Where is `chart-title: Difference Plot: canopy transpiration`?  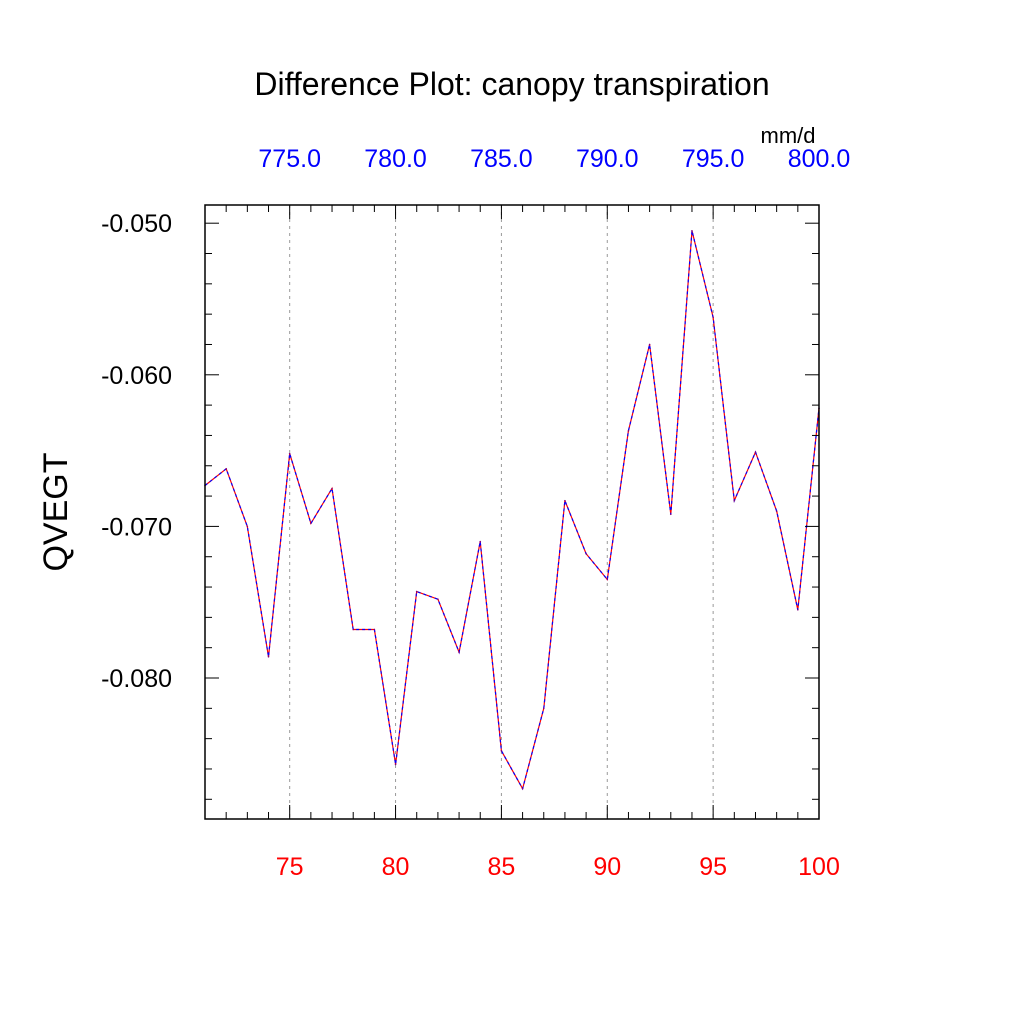
chart-title: Difference Plot: canopy transpiration is located at coordinates (511, 84).